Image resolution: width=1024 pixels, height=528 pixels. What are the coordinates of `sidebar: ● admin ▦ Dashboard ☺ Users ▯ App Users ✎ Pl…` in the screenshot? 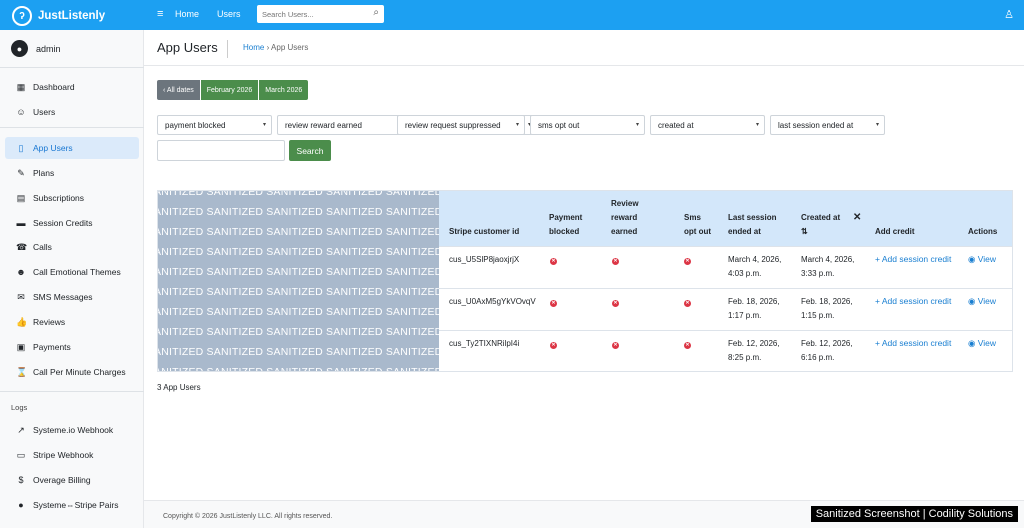 It's located at (72, 279).